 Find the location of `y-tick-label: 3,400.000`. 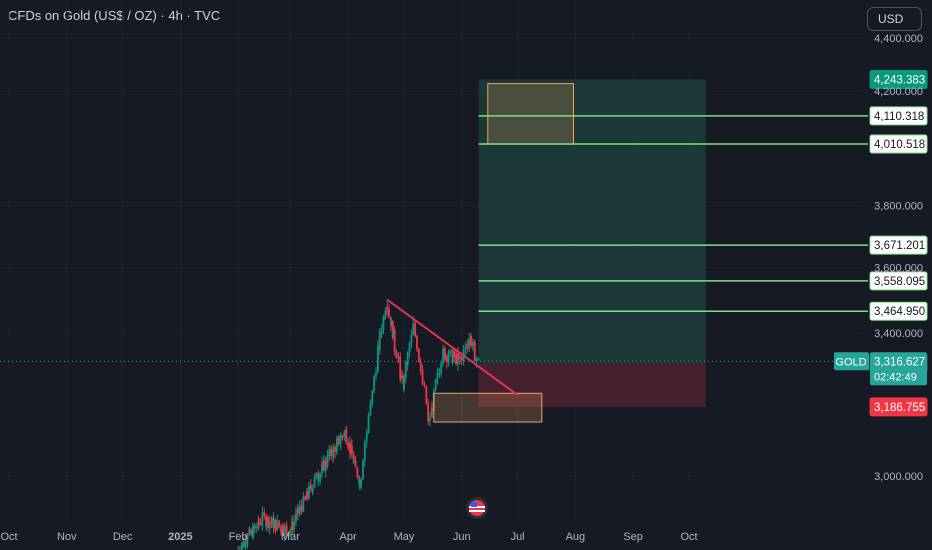

y-tick-label: 3,400.000 is located at coordinates (898, 334).